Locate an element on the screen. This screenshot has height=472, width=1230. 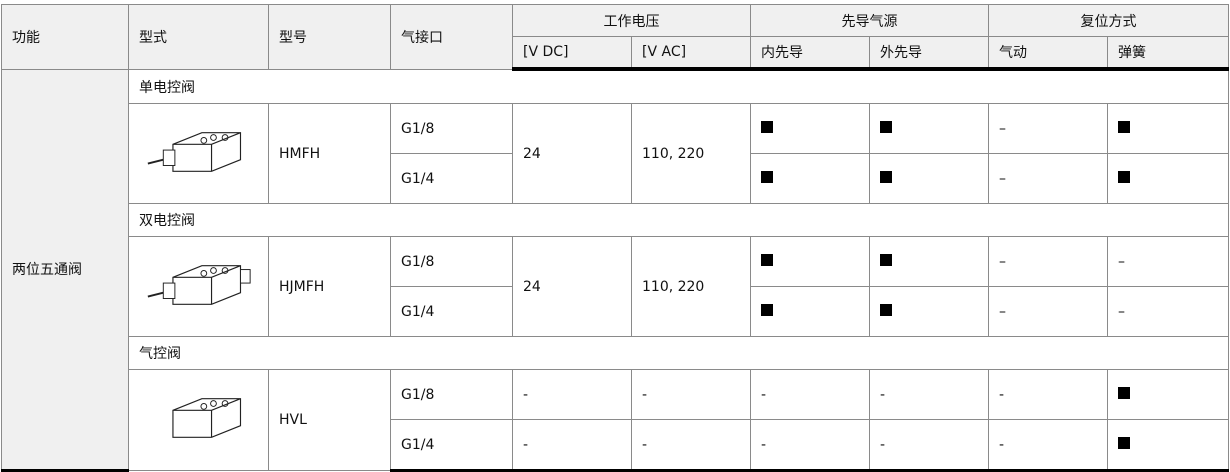
header-voltage: 工作电压 is located at coordinates (631, 20).